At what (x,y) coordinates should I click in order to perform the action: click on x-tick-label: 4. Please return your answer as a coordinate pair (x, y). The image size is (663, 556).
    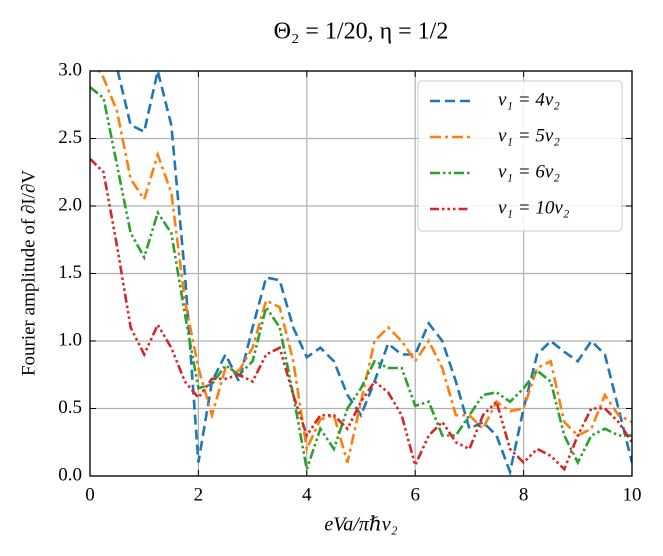
    Looking at the image, I should click on (307, 494).